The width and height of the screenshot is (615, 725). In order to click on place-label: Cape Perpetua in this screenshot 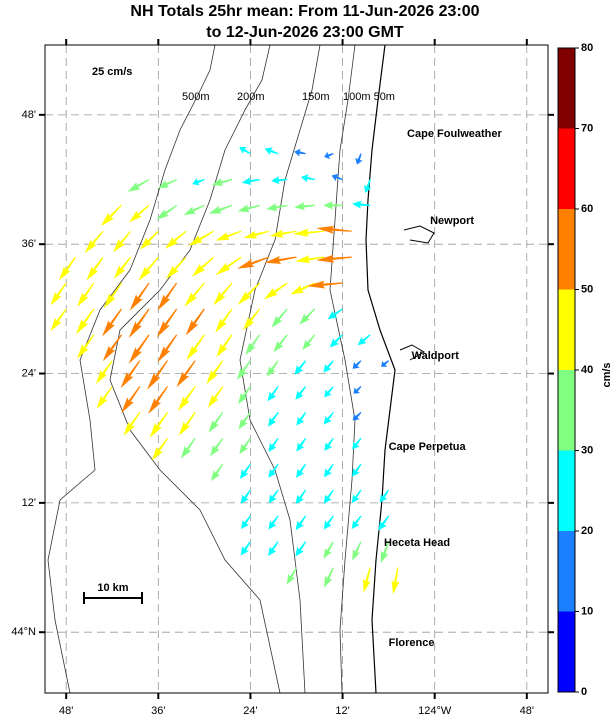, I will do `click(428, 447)`.